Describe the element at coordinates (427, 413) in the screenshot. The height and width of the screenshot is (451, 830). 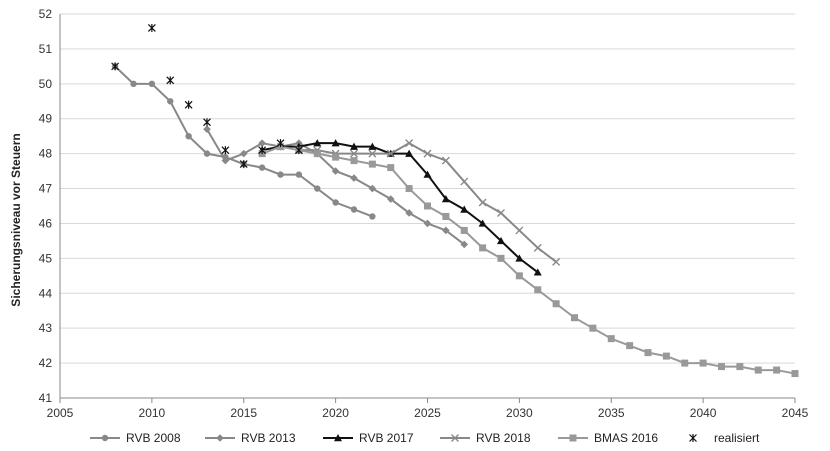
I see `x-tick-label: 2025` at that location.